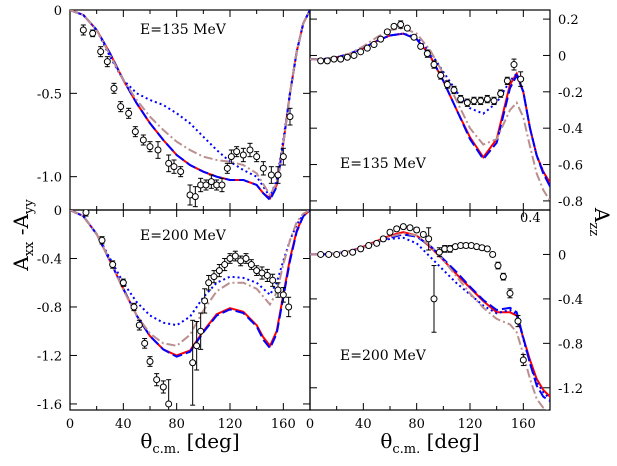 This screenshot has height=466, width=617. I want to click on left-ylabel-sep: -A, so click(21, 227).